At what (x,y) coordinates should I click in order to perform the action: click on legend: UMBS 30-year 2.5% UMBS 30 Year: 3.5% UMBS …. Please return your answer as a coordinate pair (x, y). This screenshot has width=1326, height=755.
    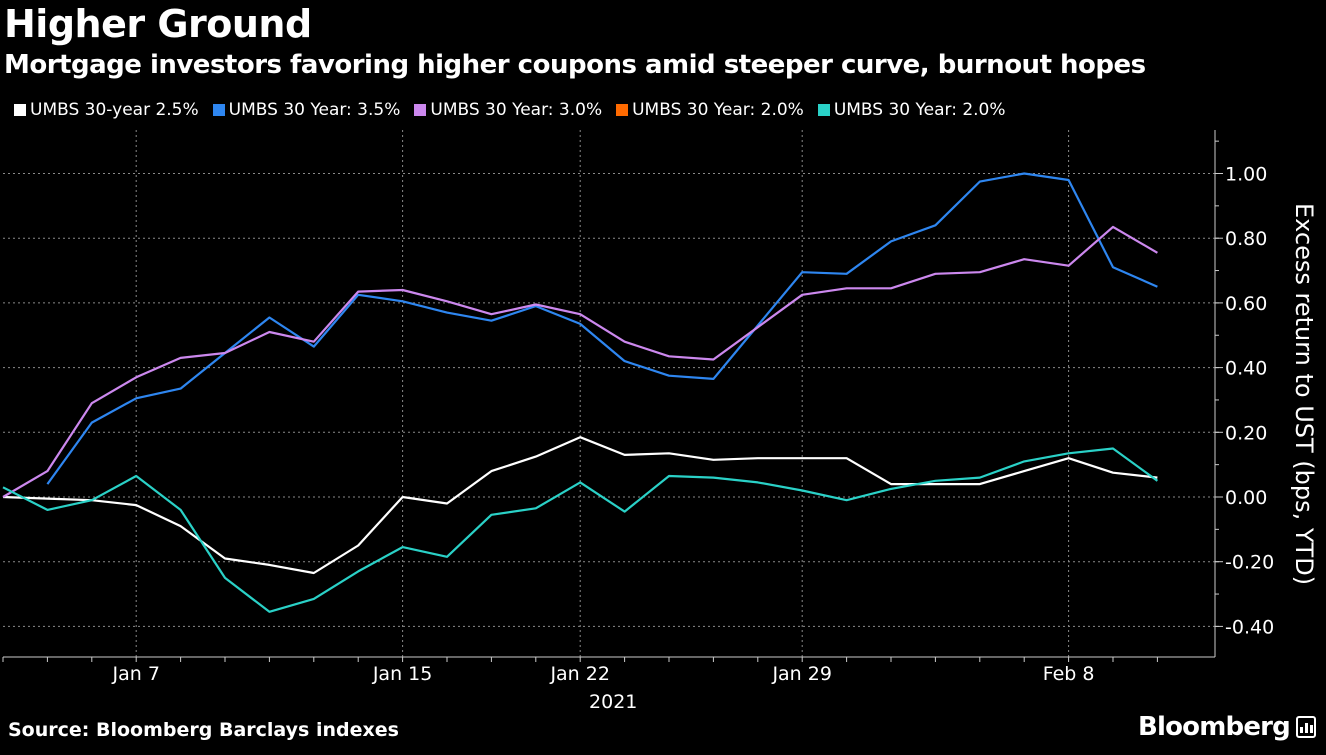
    Looking at the image, I should click on (510, 110).